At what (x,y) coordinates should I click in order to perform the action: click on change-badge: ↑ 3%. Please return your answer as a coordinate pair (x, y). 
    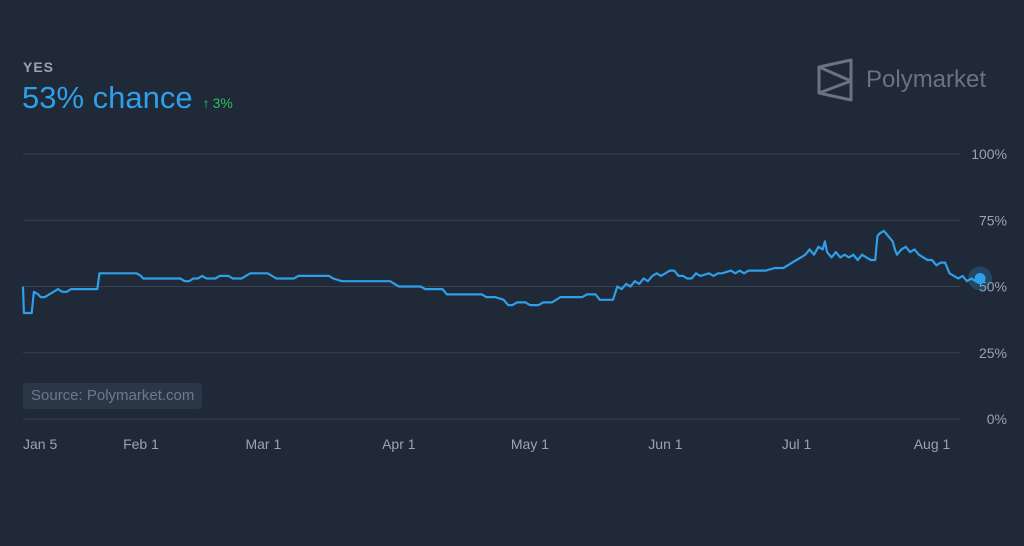
    Looking at the image, I should click on (218, 103).